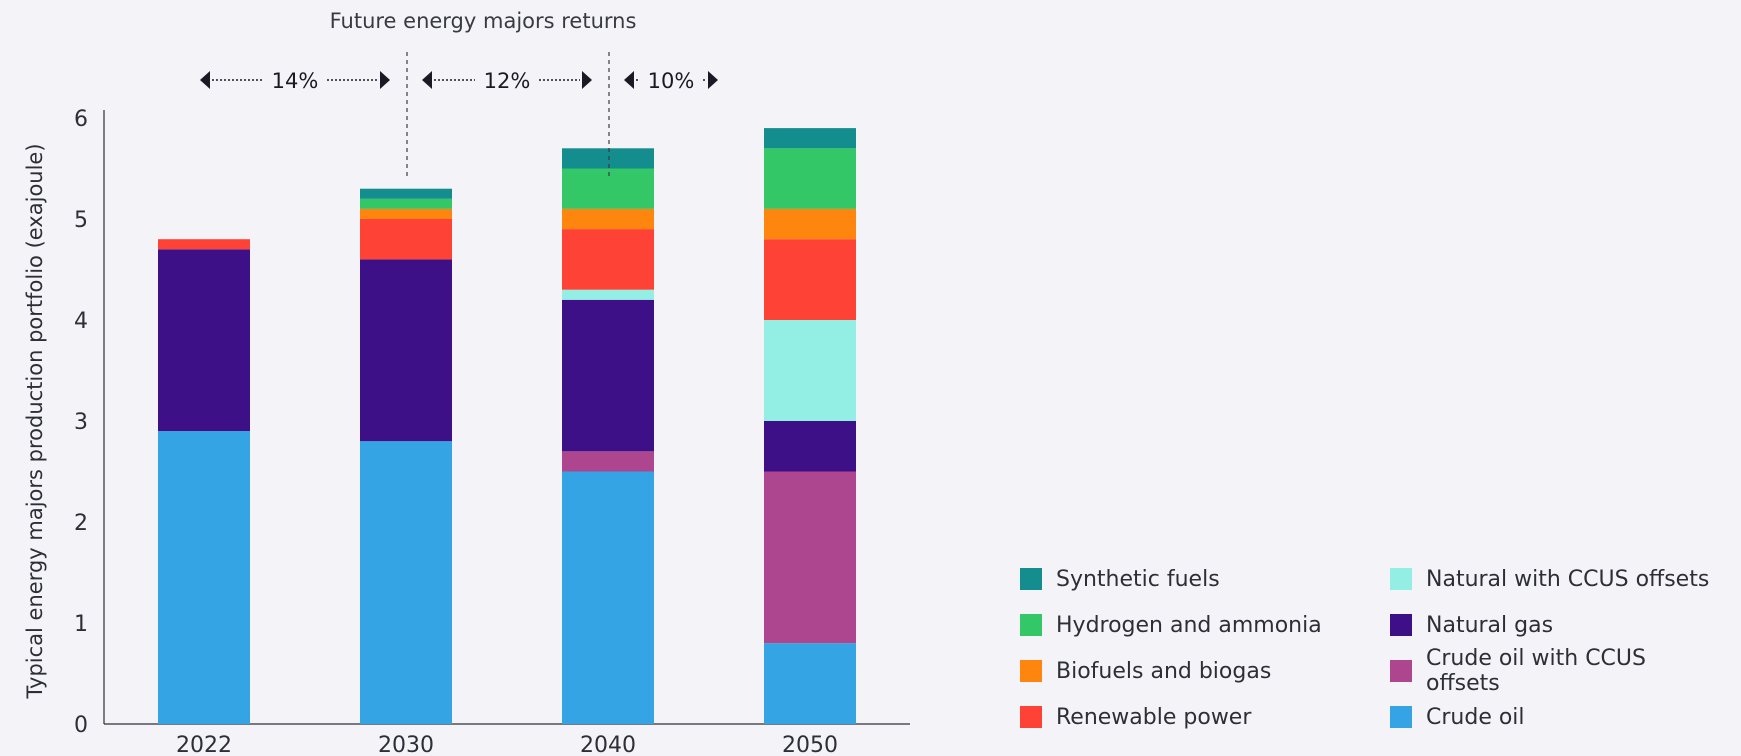  What do you see at coordinates (1555, 717) in the screenshot?
I see `legend-item: Crude oil` at bounding box center [1555, 717].